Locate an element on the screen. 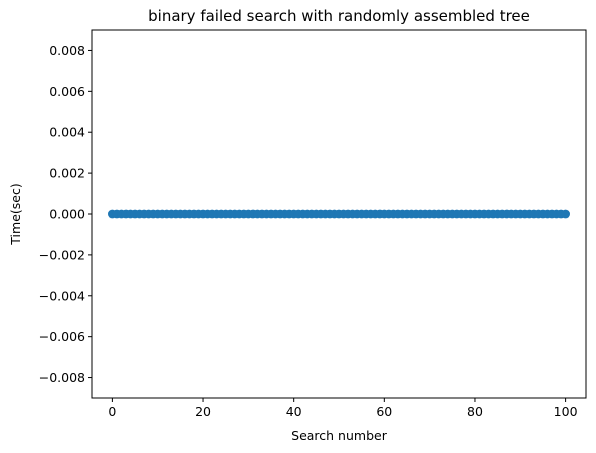  y-axis-label: Time(sec) is located at coordinates (15, 214).